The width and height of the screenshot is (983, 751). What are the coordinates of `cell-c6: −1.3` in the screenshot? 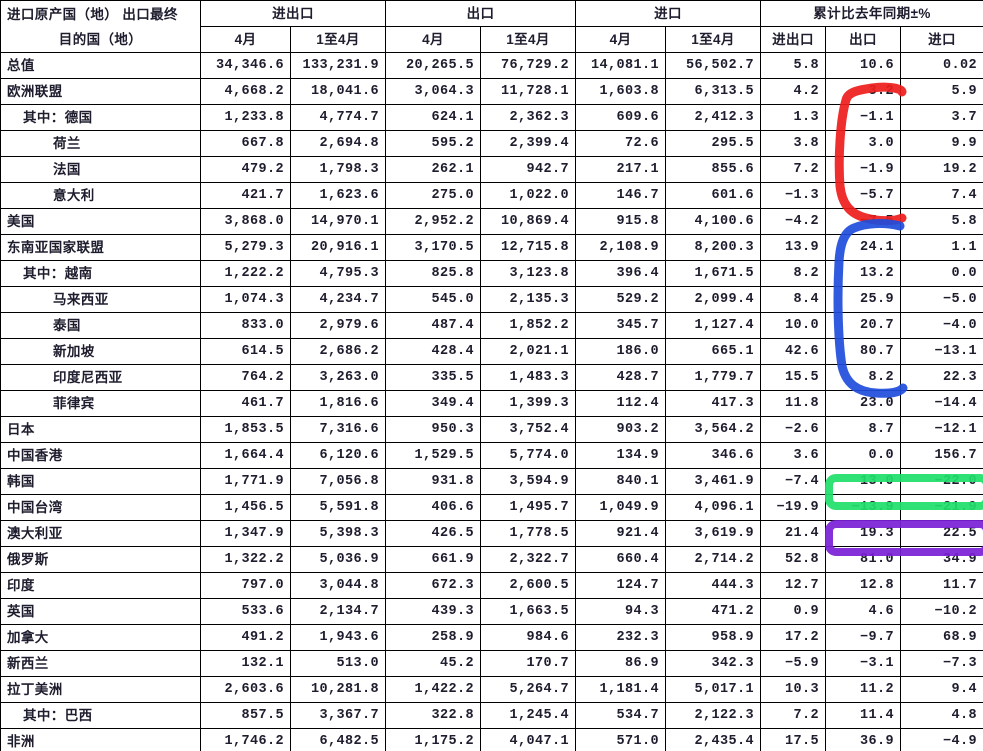 It's located at (793, 195).